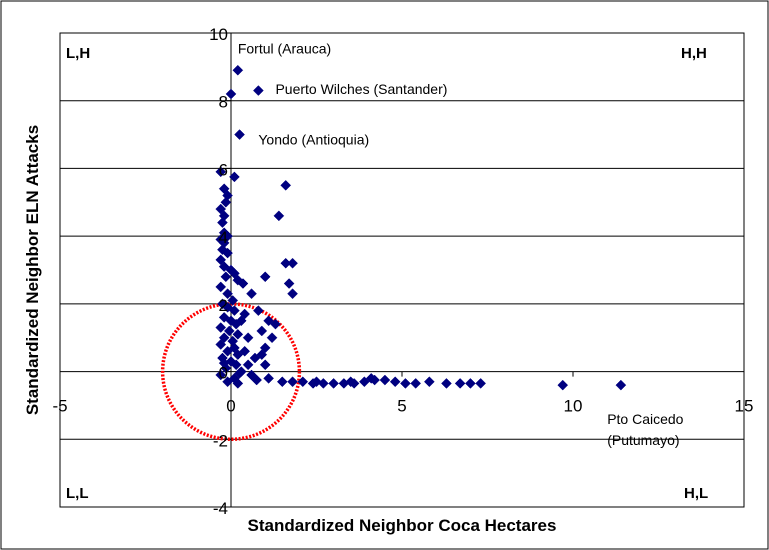 Image resolution: width=769 pixels, height=550 pixels. Describe the element at coordinates (643, 440) in the screenshot. I see `point-annotation-line: (Putumayo)` at that location.